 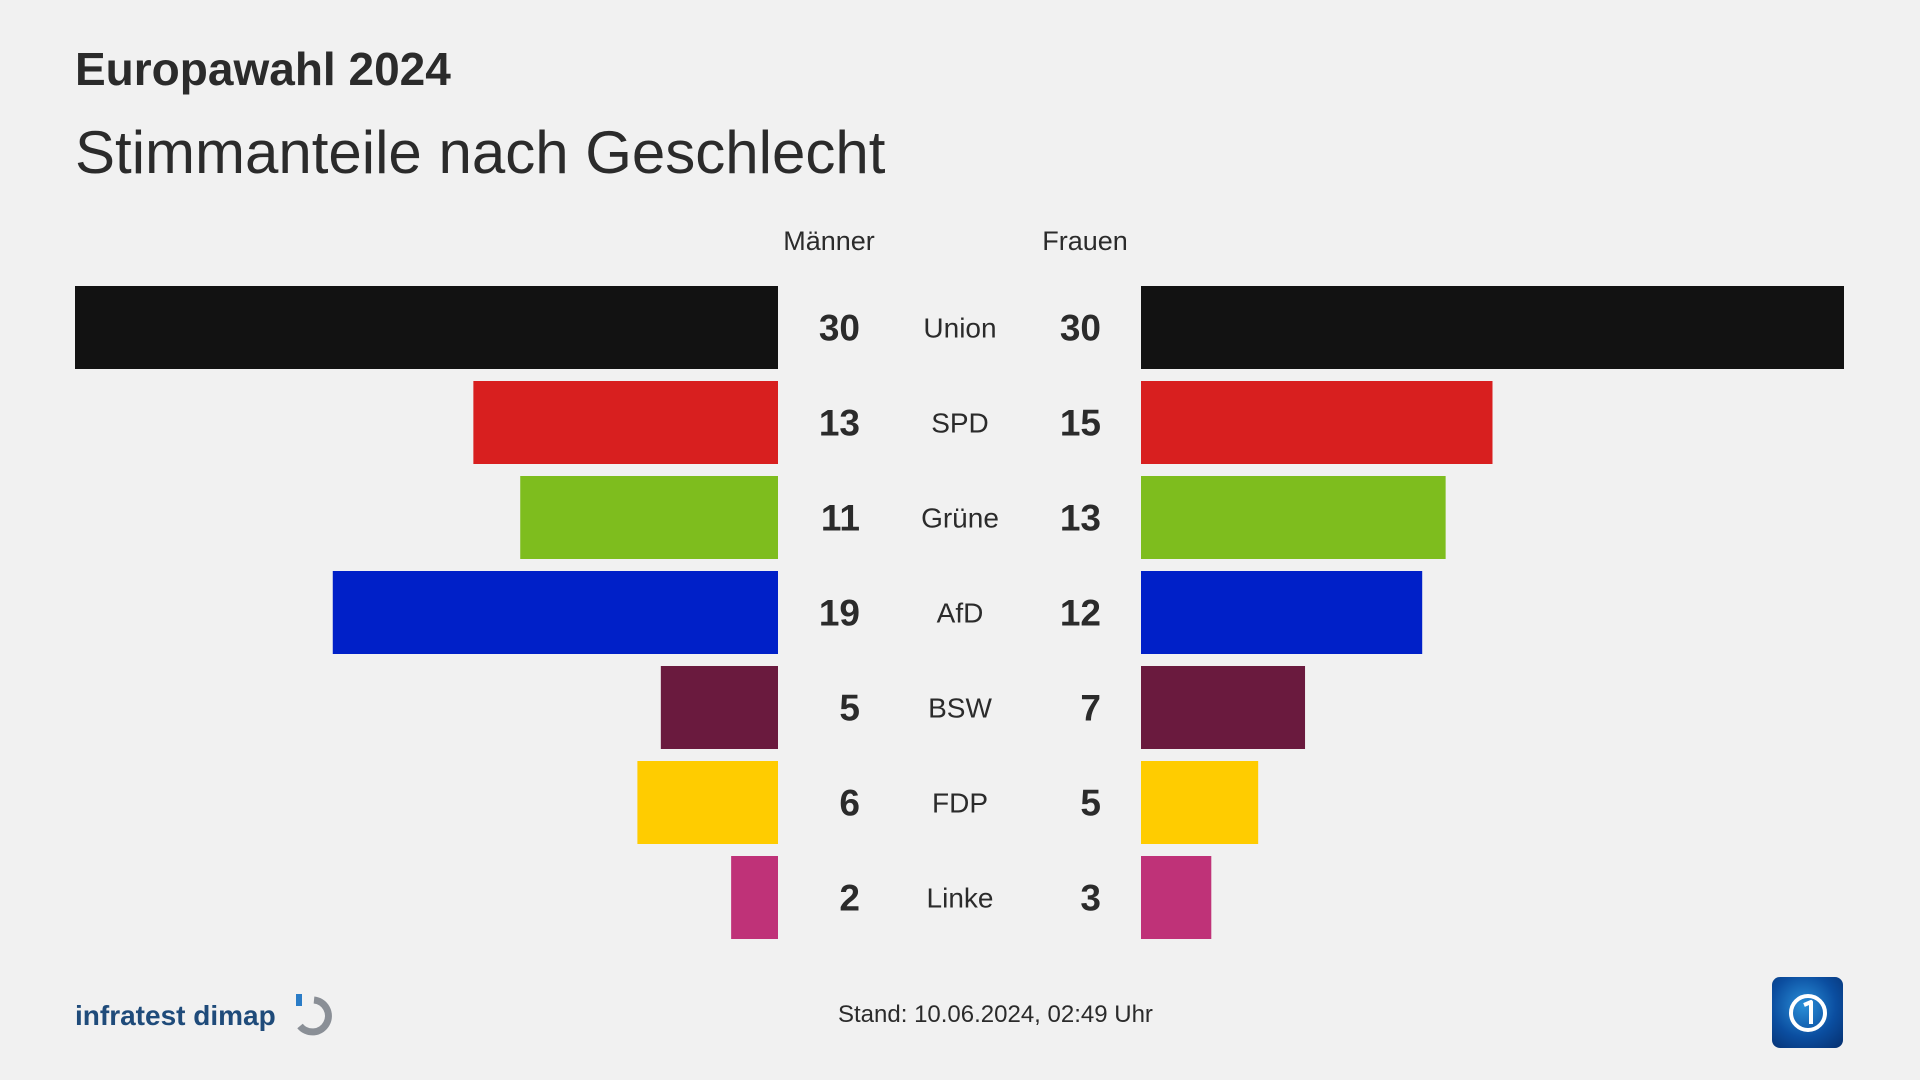 I want to click on timestamp: Stand: 10.06.2024, 02:49 Uhr, so click(x=995, y=1015).